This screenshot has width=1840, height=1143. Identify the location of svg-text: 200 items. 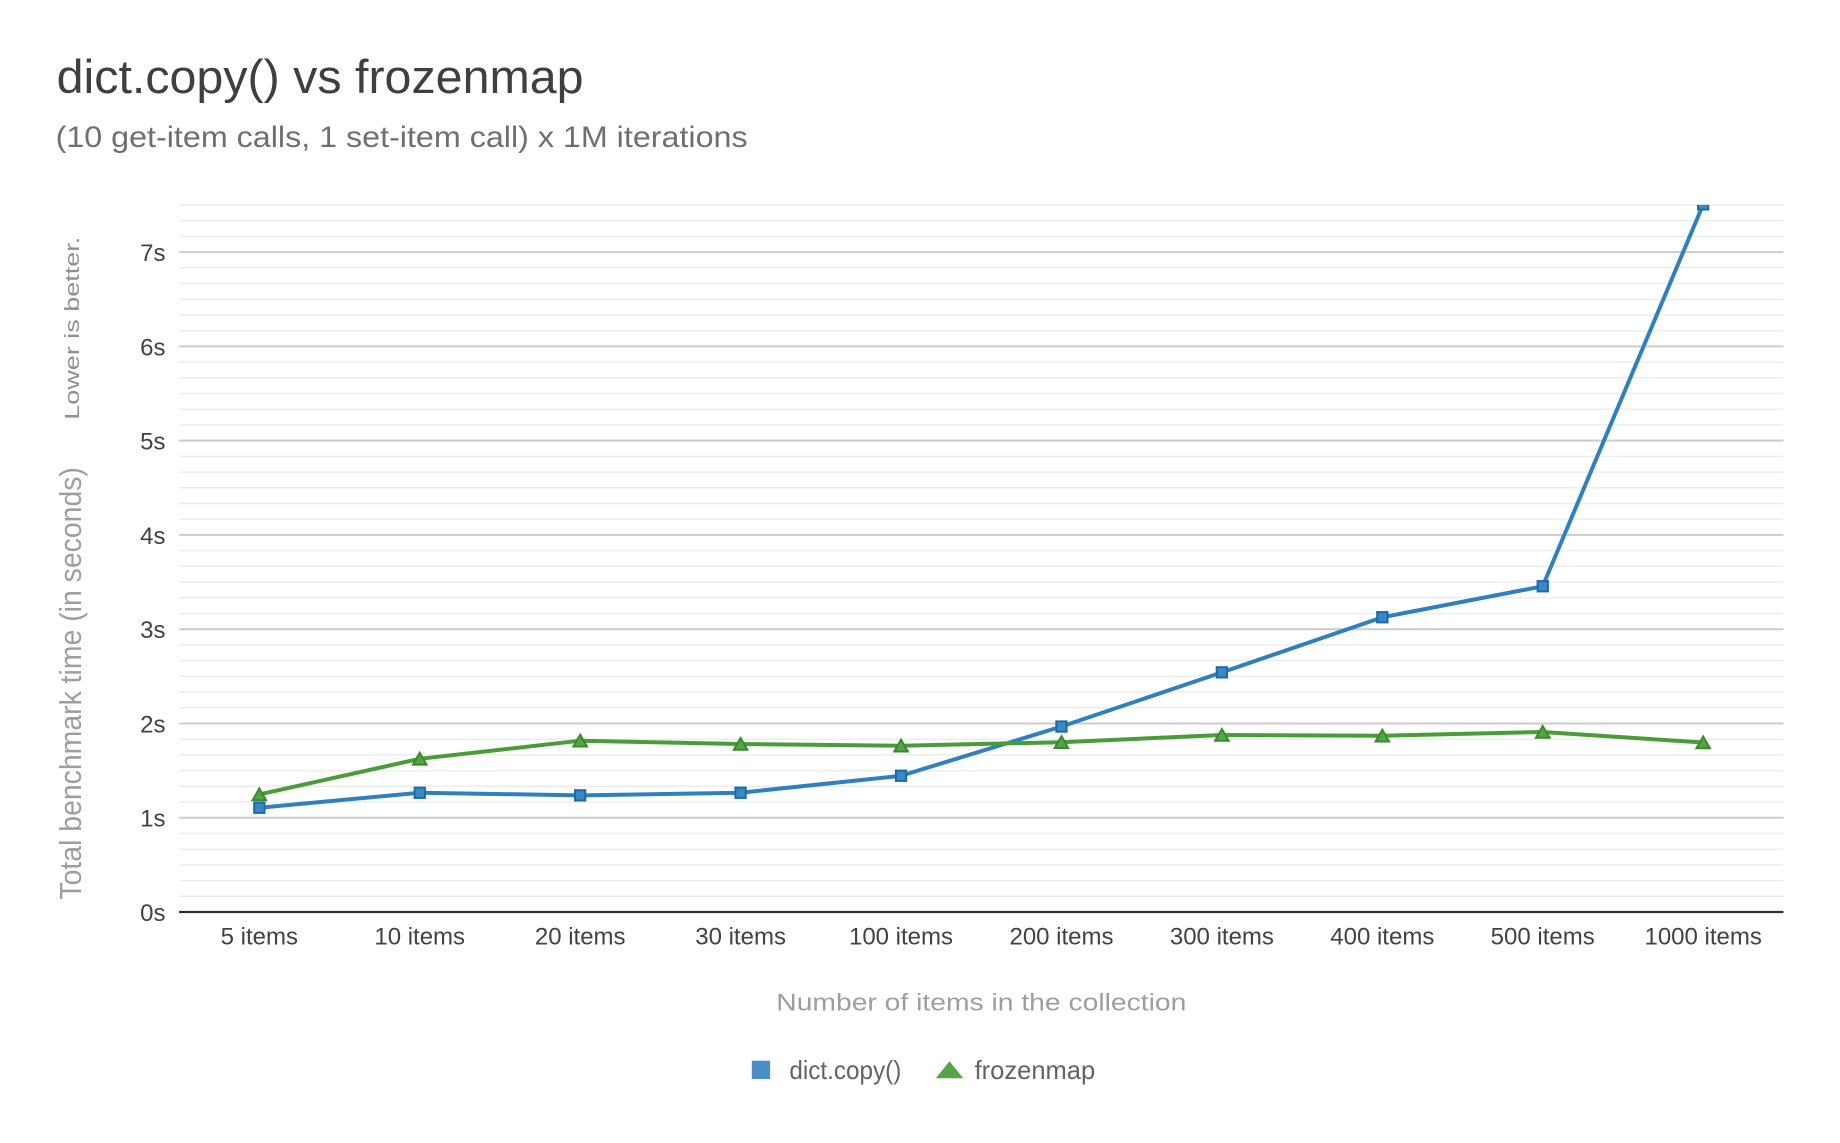
(1061, 936).